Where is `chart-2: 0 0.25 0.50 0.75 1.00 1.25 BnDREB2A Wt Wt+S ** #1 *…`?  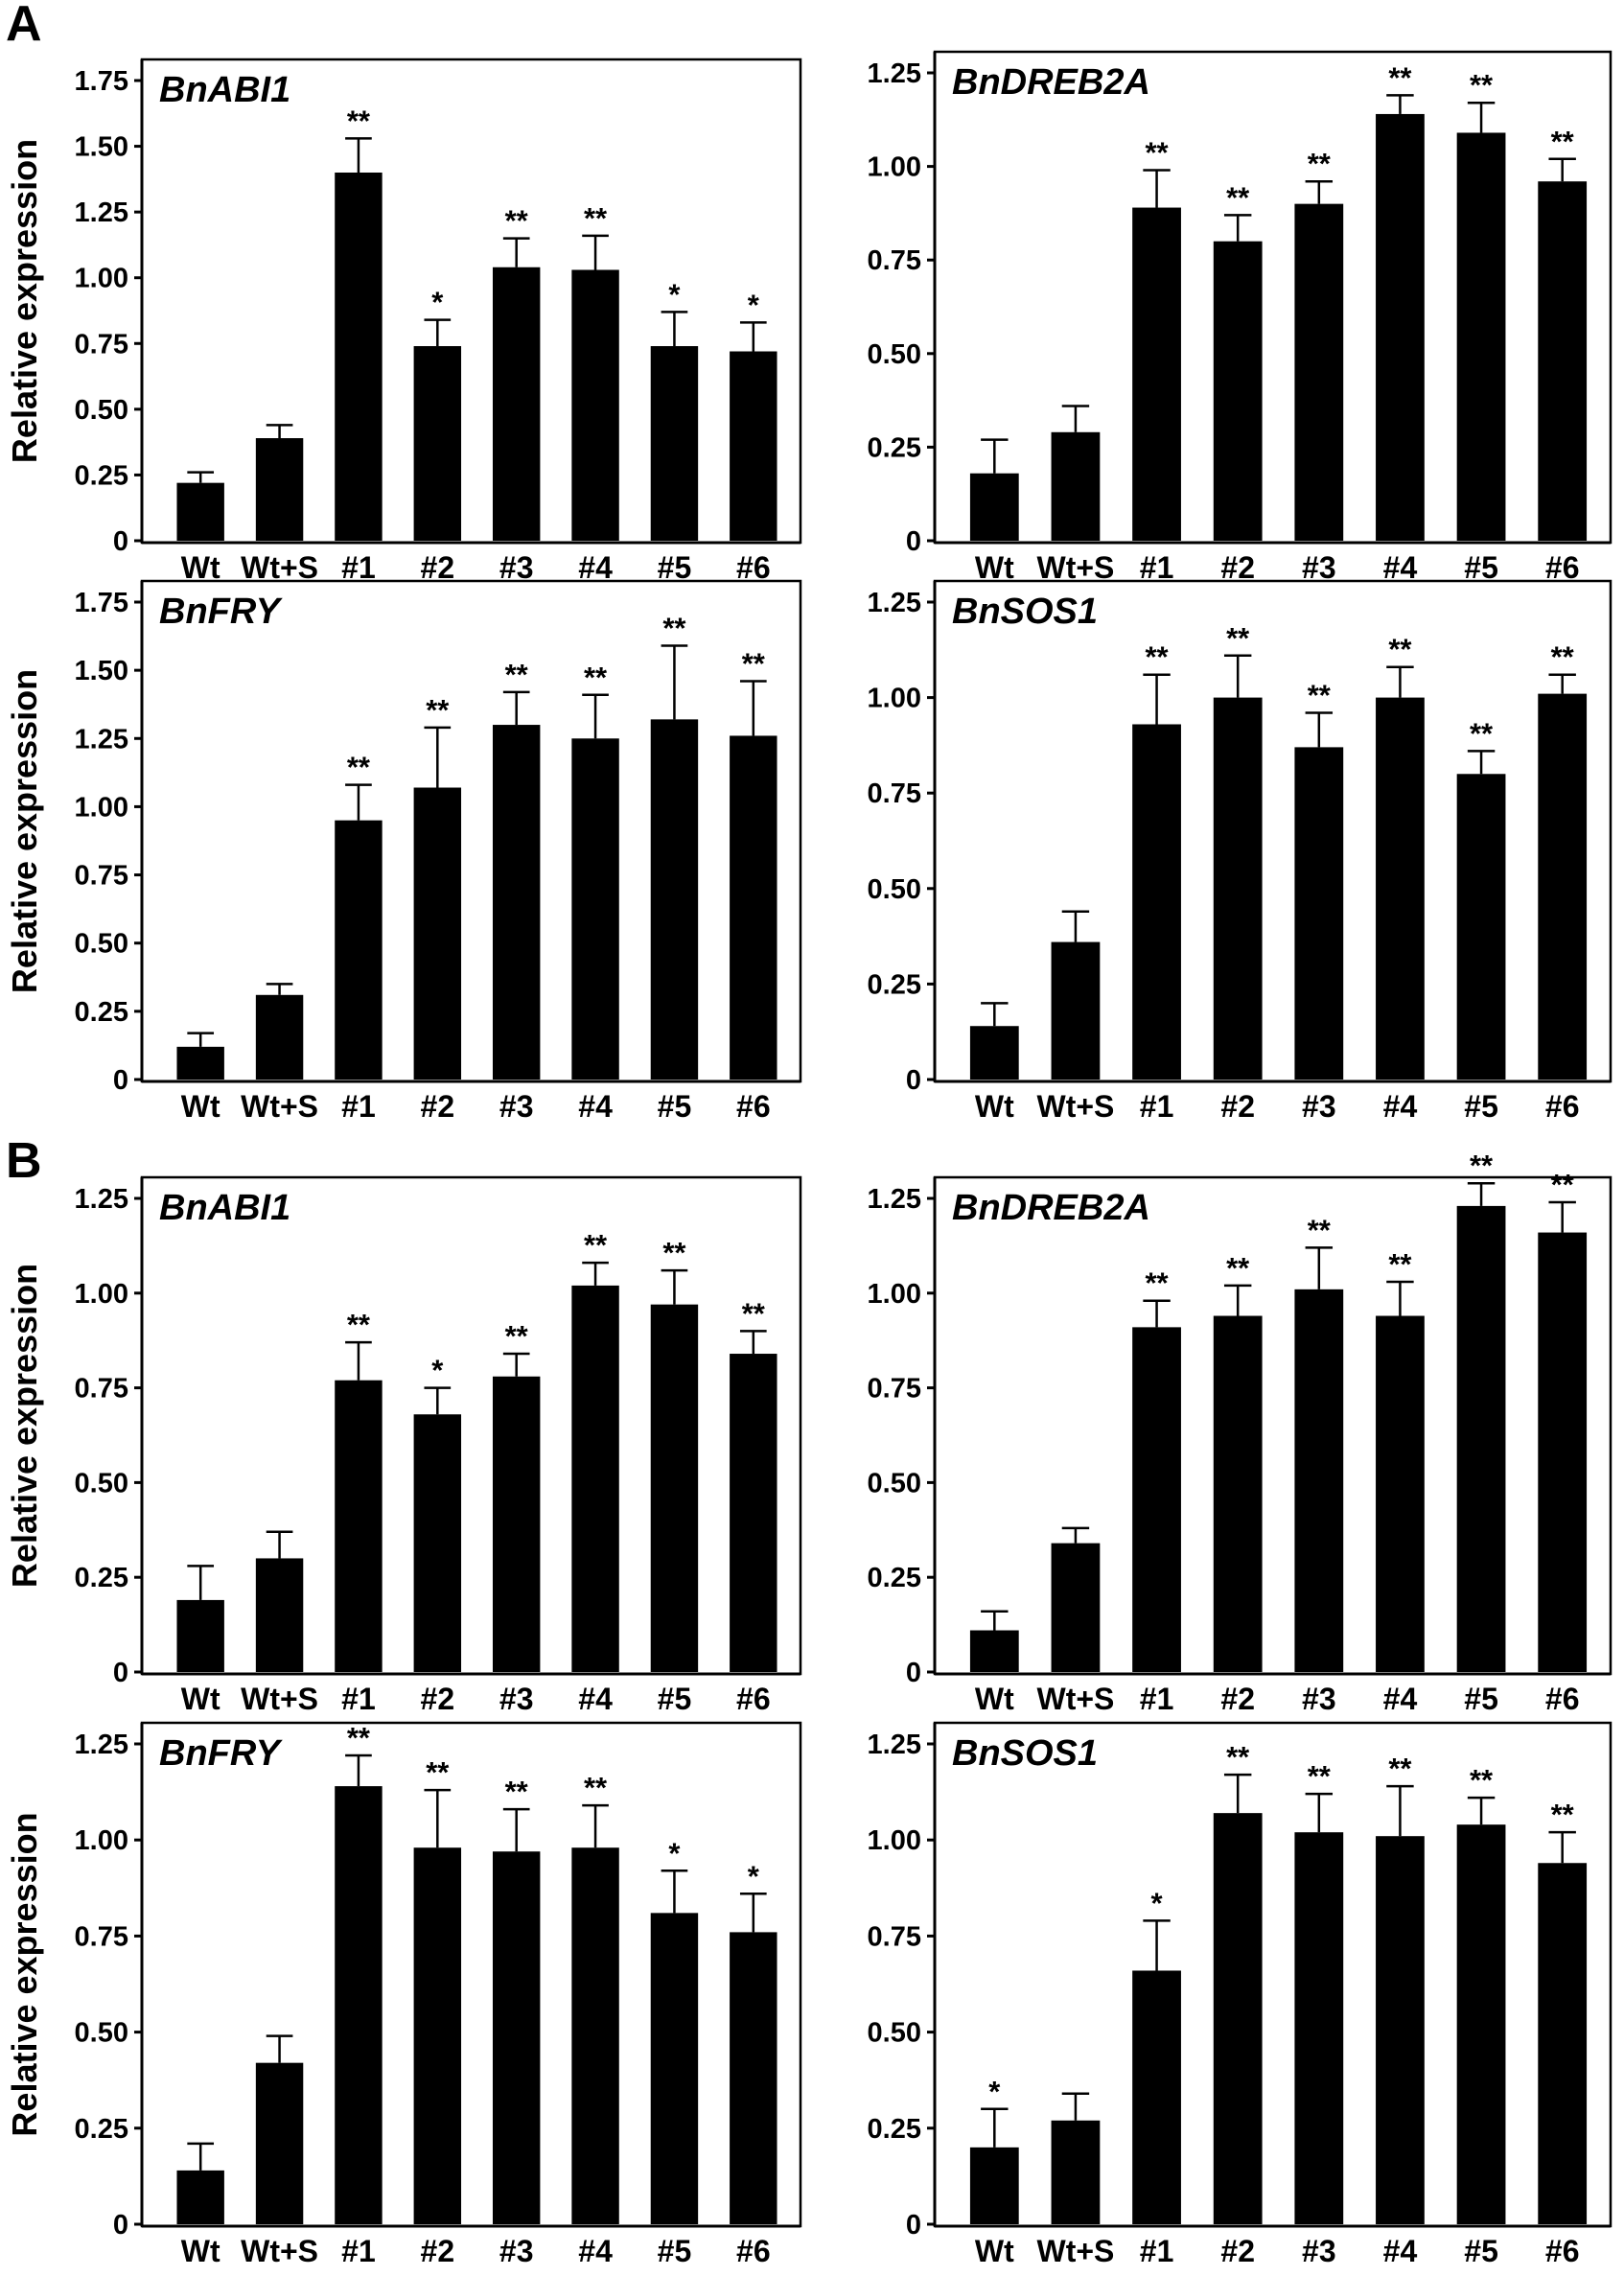 chart-2: 0 0.25 0.50 0.75 1.00 1.25 BnDREB2A Wt Wt+S ** #1 *… is located at coordinates (1240, 317).